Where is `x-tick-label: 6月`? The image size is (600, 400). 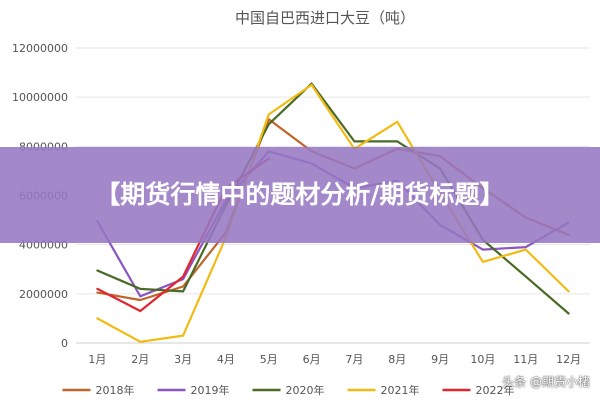 x-tick-label: 6月 is located at coordinates (312, 359).